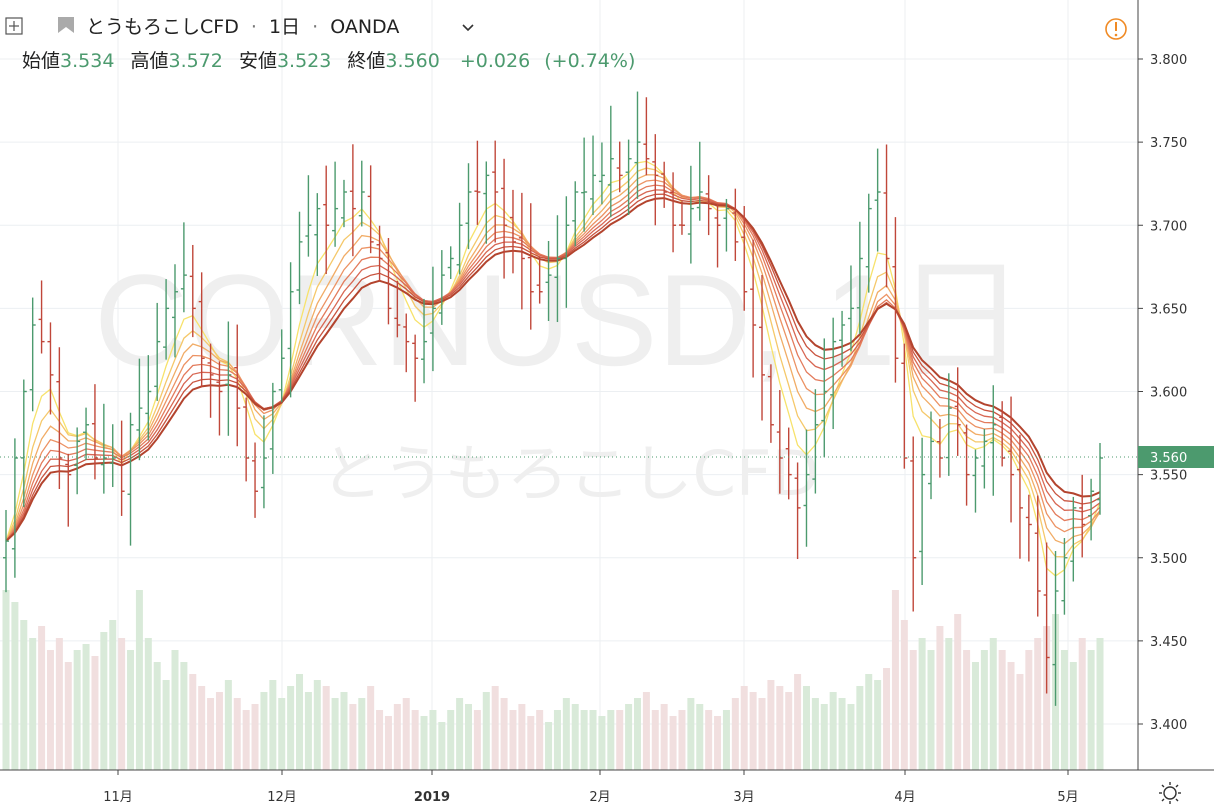 The width and height of the screenshot is (1214, 812). Describe the element at coordinates (743, 797) in the screenshot. I see `x-tick-label: 3月` at that location.